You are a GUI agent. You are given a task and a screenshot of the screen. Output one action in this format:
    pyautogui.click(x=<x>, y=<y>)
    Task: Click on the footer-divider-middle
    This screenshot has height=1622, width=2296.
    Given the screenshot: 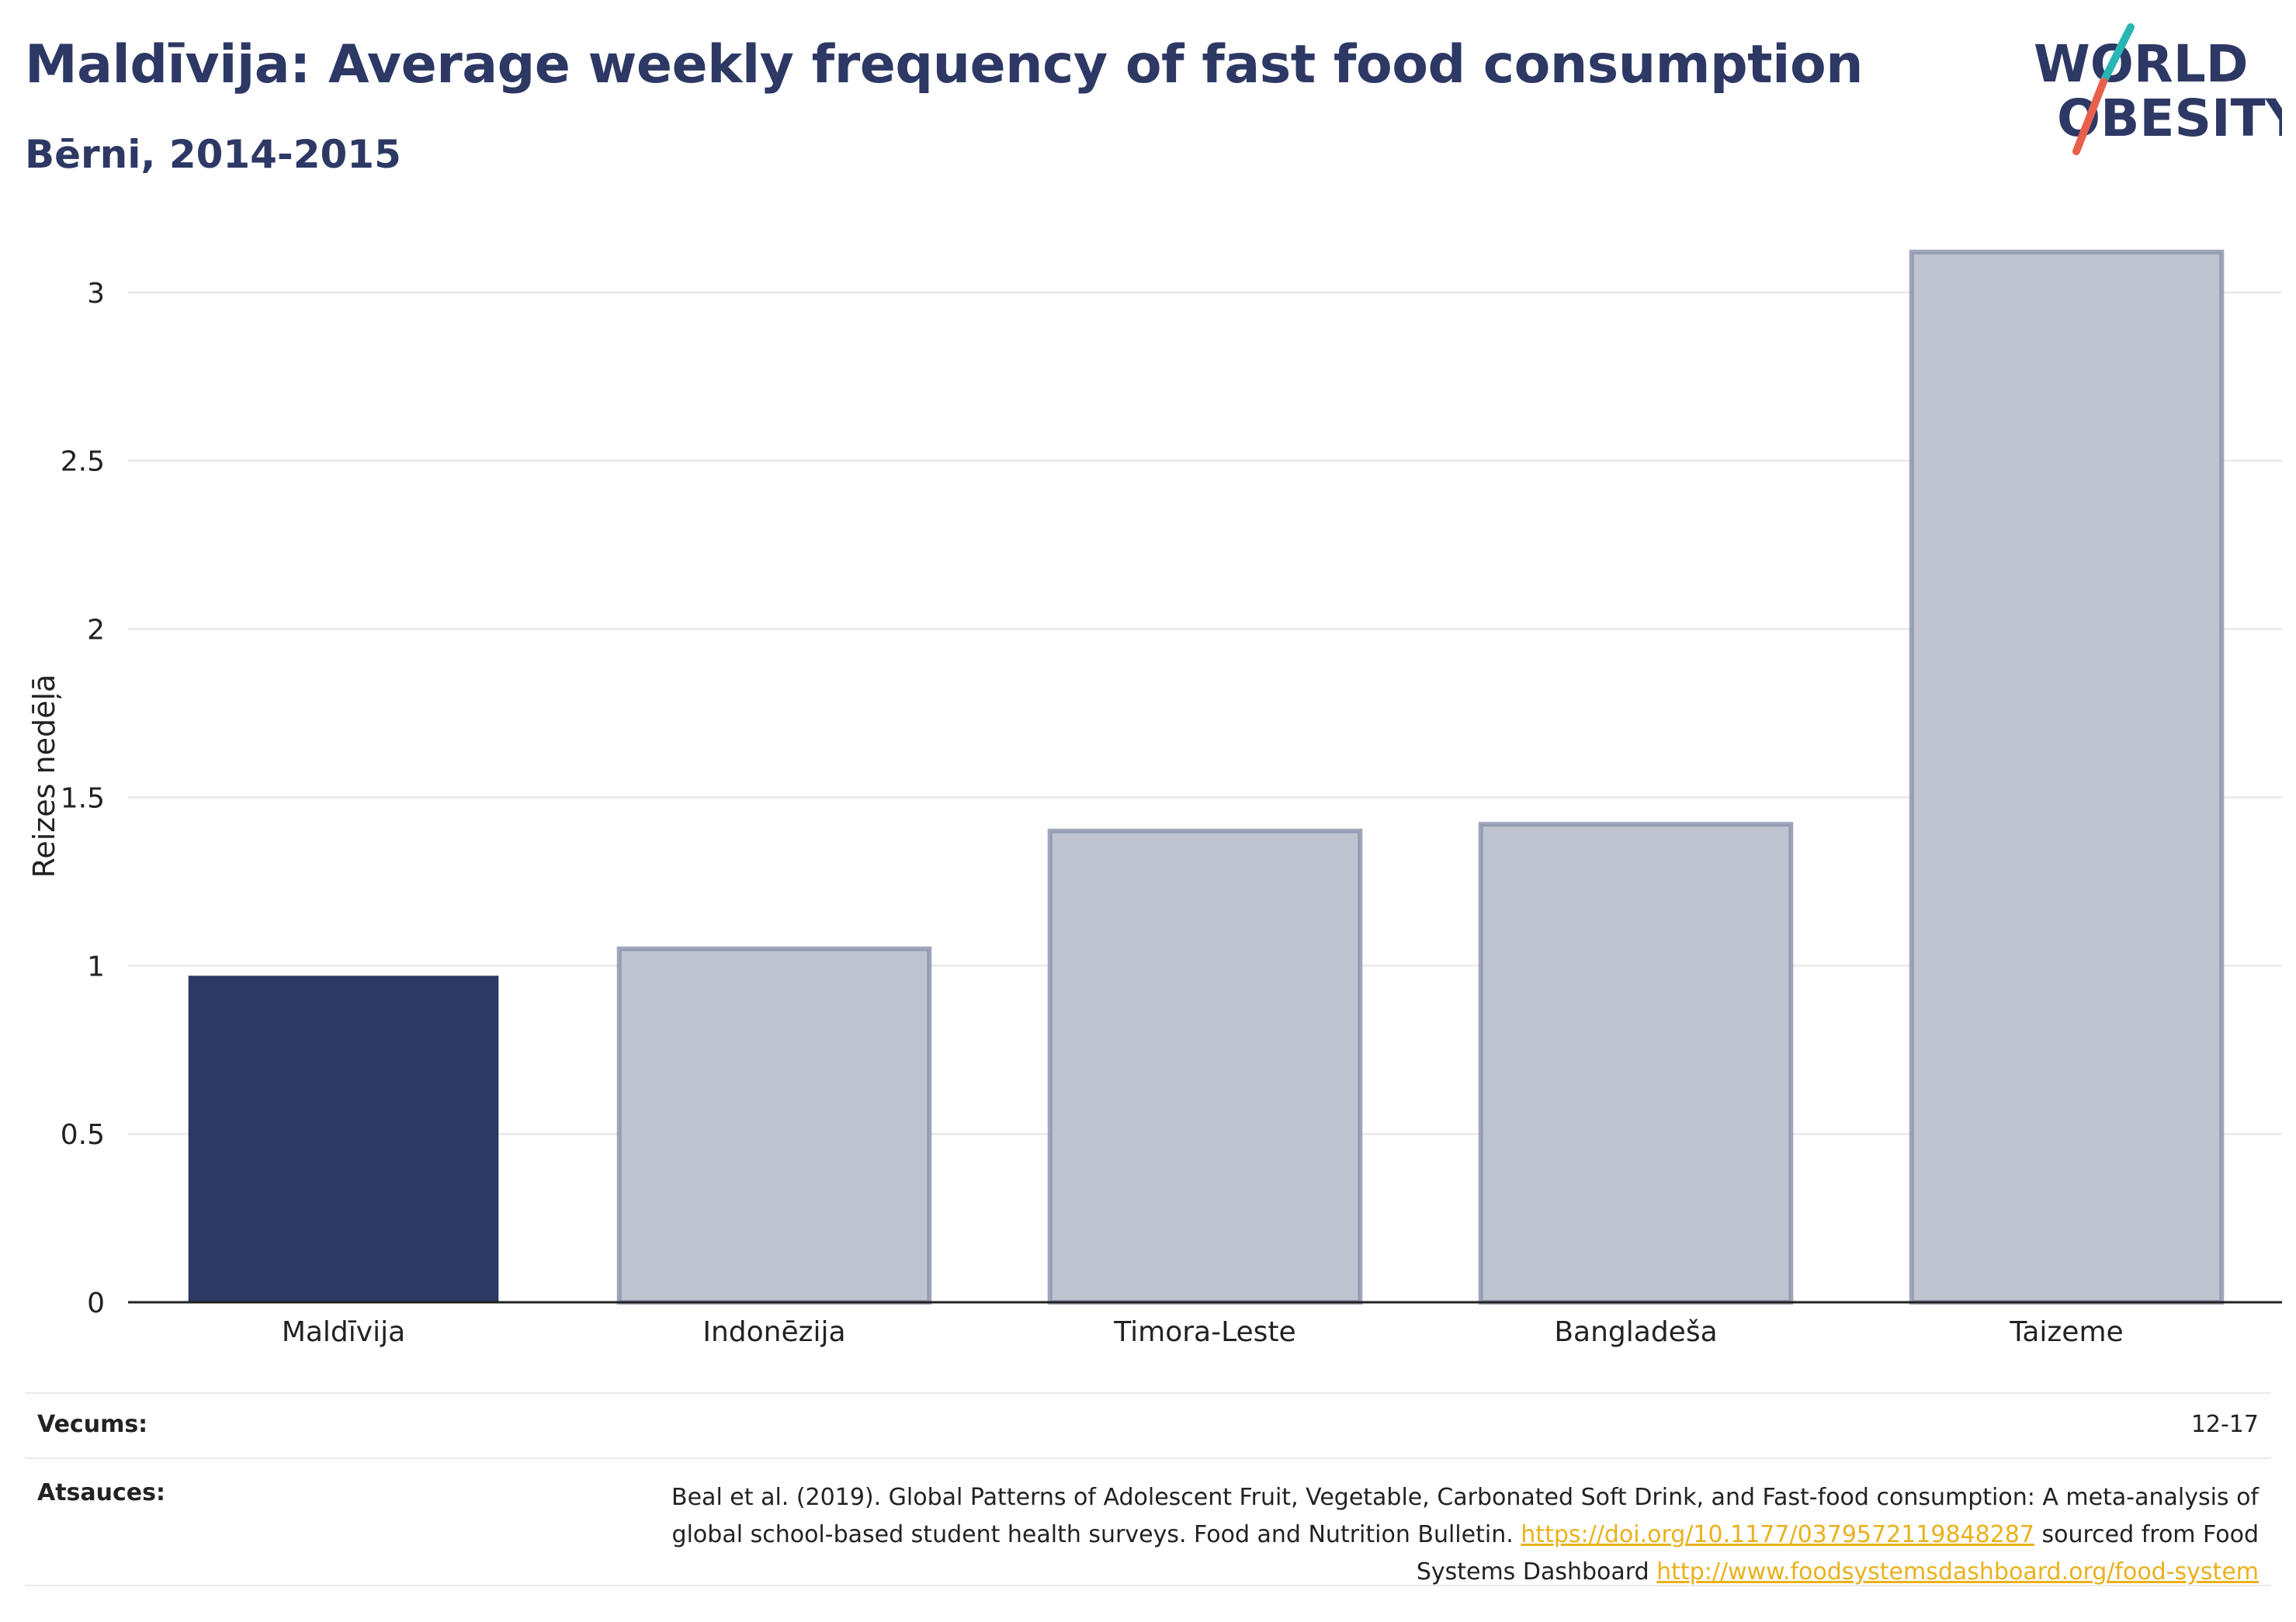 What is the action you would take?
    pyautogui.click(x=1148, y=1458)
    